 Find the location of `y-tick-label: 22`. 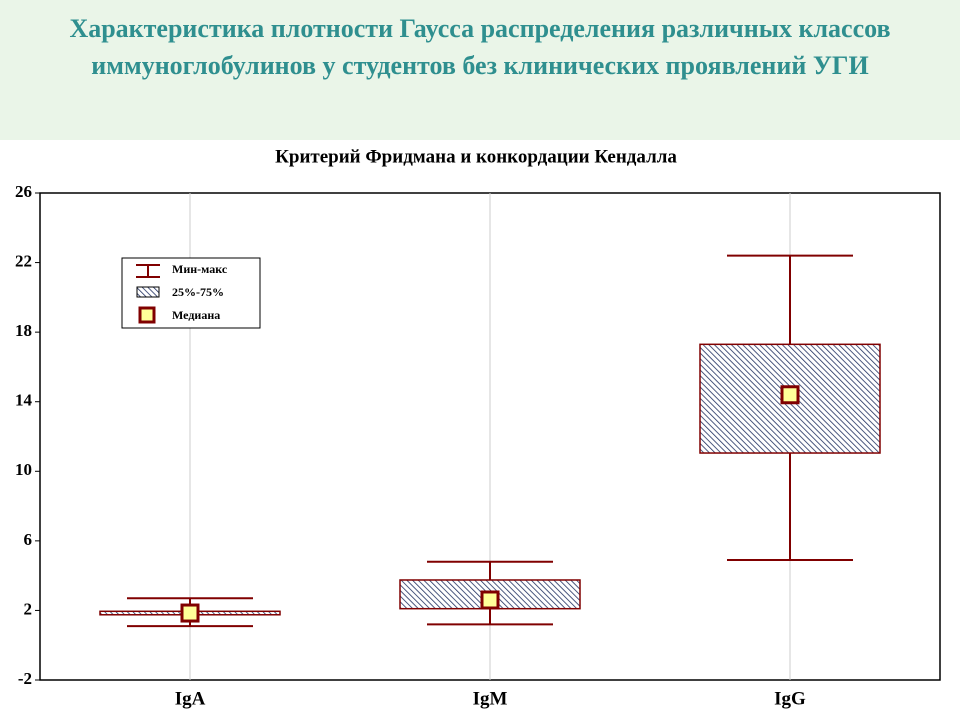

y-tick-label: 22 is located at coordinates (23, 260).